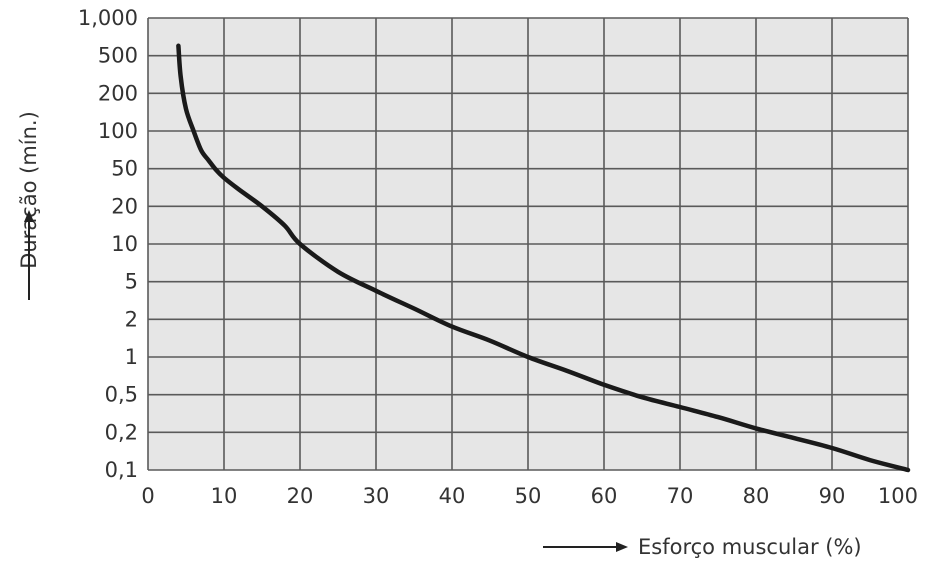 The image size is (934, 563). Describe the element at coordinates (121, 470) in the screenshot. I see `y-tick-label: 0,1` at that location.